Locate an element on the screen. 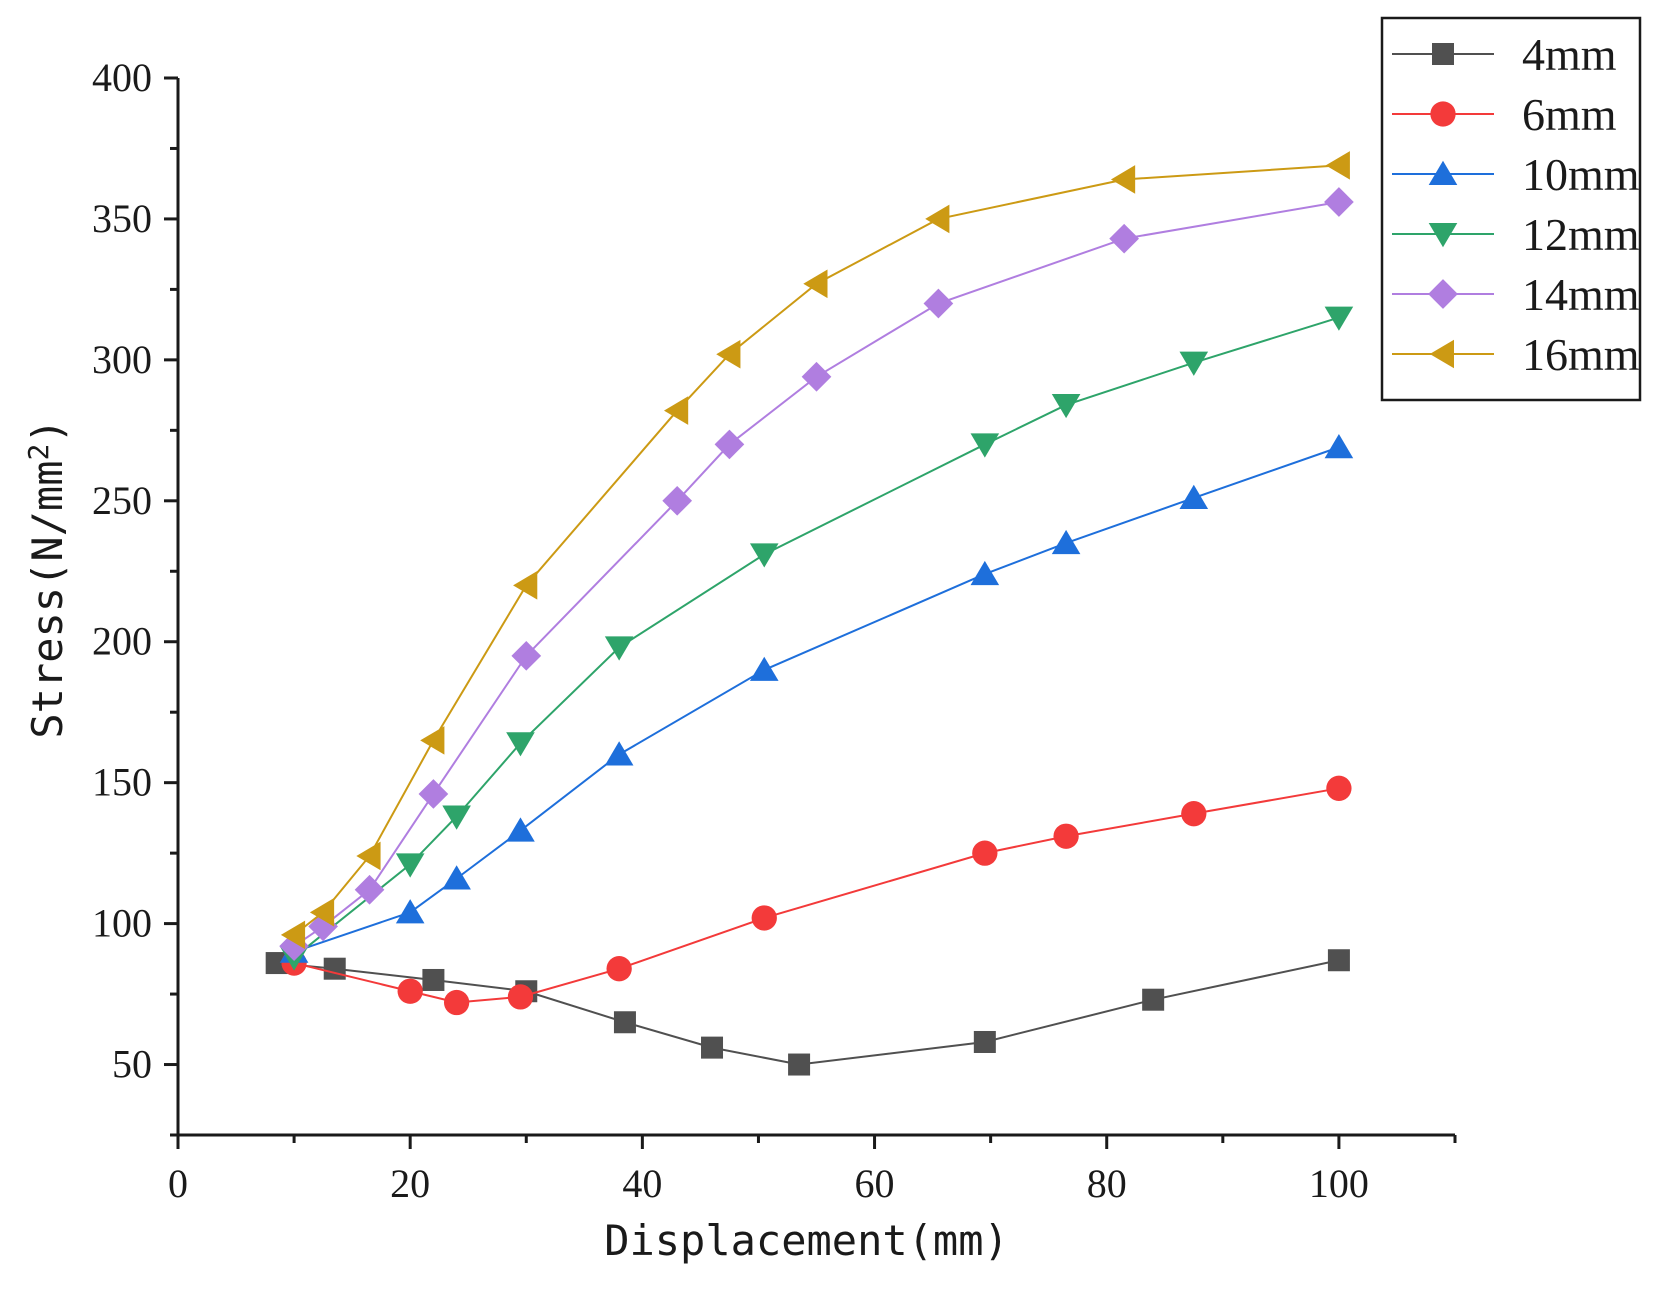 The height and width of the screenshot is (1296, 1654). legend: 4mm 6mm 10mm 12mm 14mm 16mm is located at coordinates (1511, 209).